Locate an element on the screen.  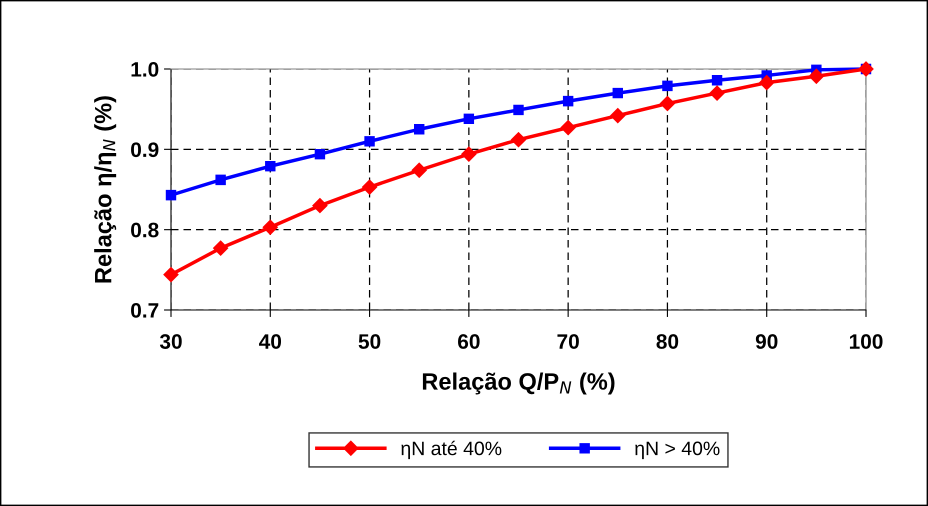
x-tick-label: 30 is located at coordinates (171, 341).